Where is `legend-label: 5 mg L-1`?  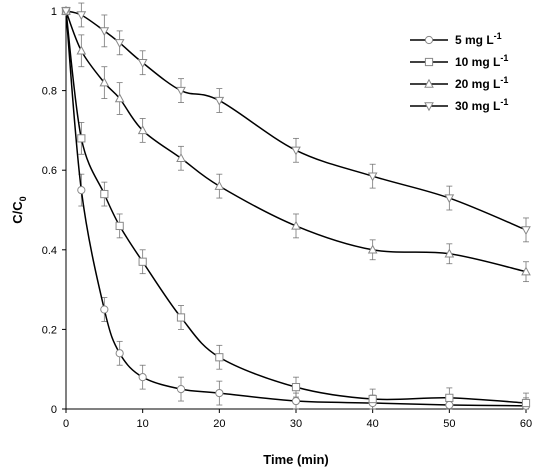
legend-label: 5 mg L-1 is located at coordinates (478, 39).